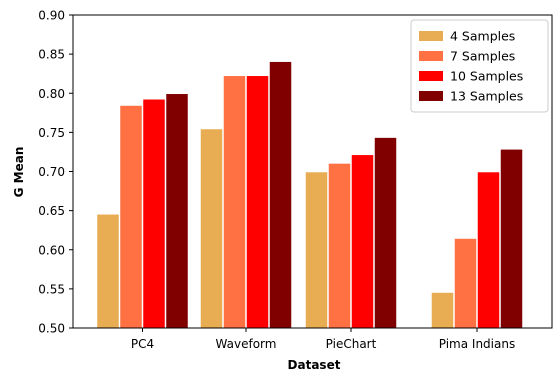 This screenshot has height=371, width=554. I want to click on bar-pc4-7-samples, so click(131, 217).